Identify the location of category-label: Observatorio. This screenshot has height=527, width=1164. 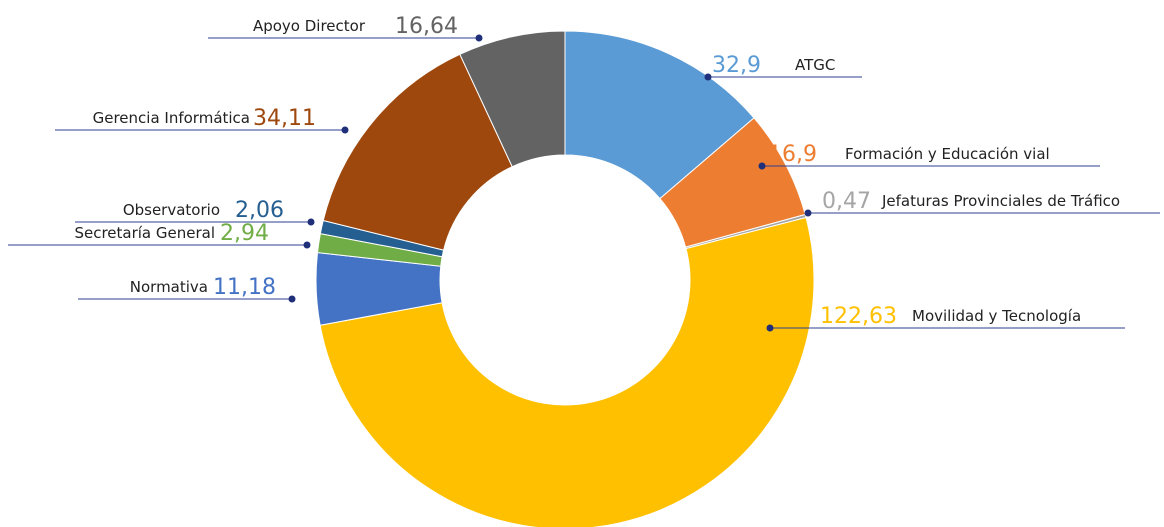
(171, 210).